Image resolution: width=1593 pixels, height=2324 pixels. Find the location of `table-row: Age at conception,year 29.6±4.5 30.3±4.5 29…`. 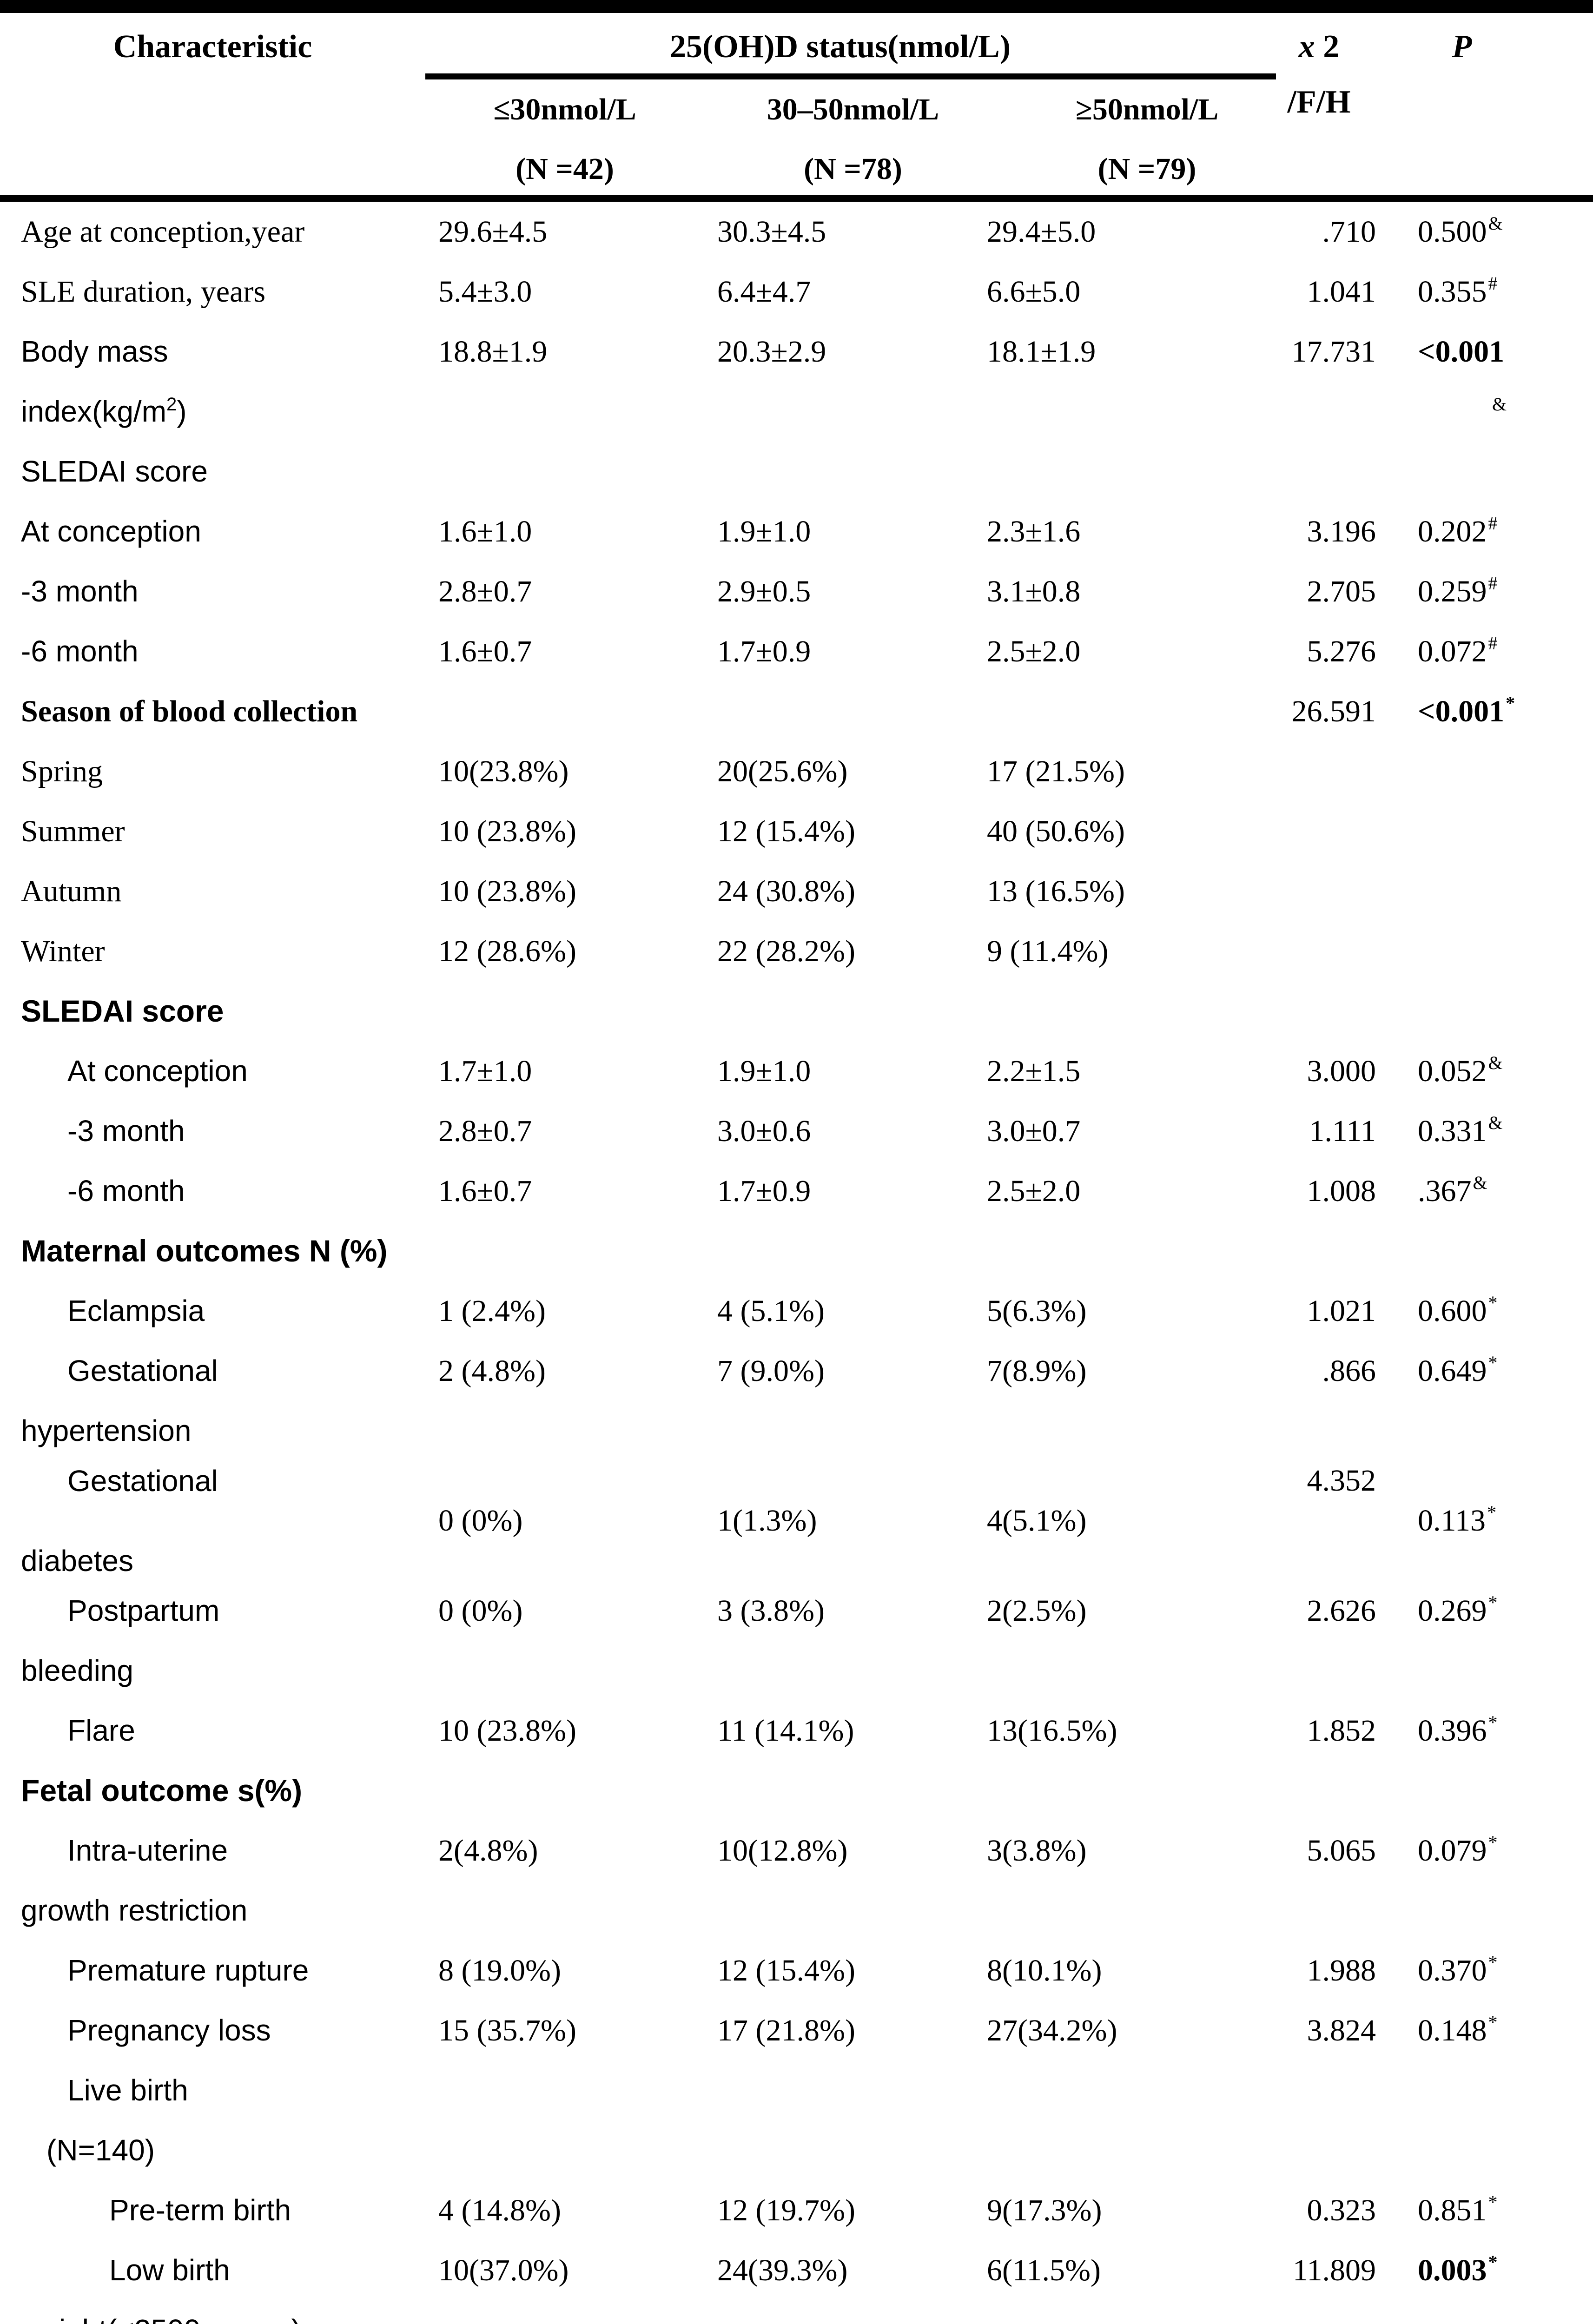

table-row: Age at conception,year 29.6±4.5 30.3±4.5 29… is located at coordinates (796, 232).